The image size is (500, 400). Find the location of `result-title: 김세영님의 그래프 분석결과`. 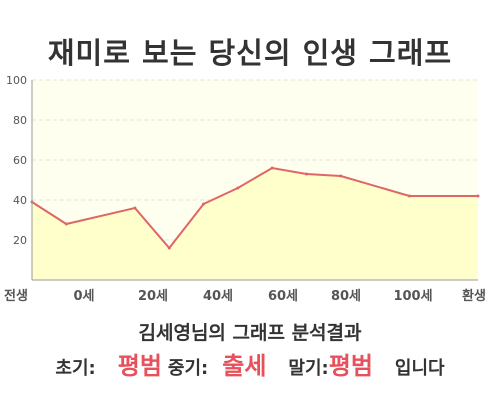

result-title: 김세영님의 그래프 분석결과 is located at coordinates (250, 333).